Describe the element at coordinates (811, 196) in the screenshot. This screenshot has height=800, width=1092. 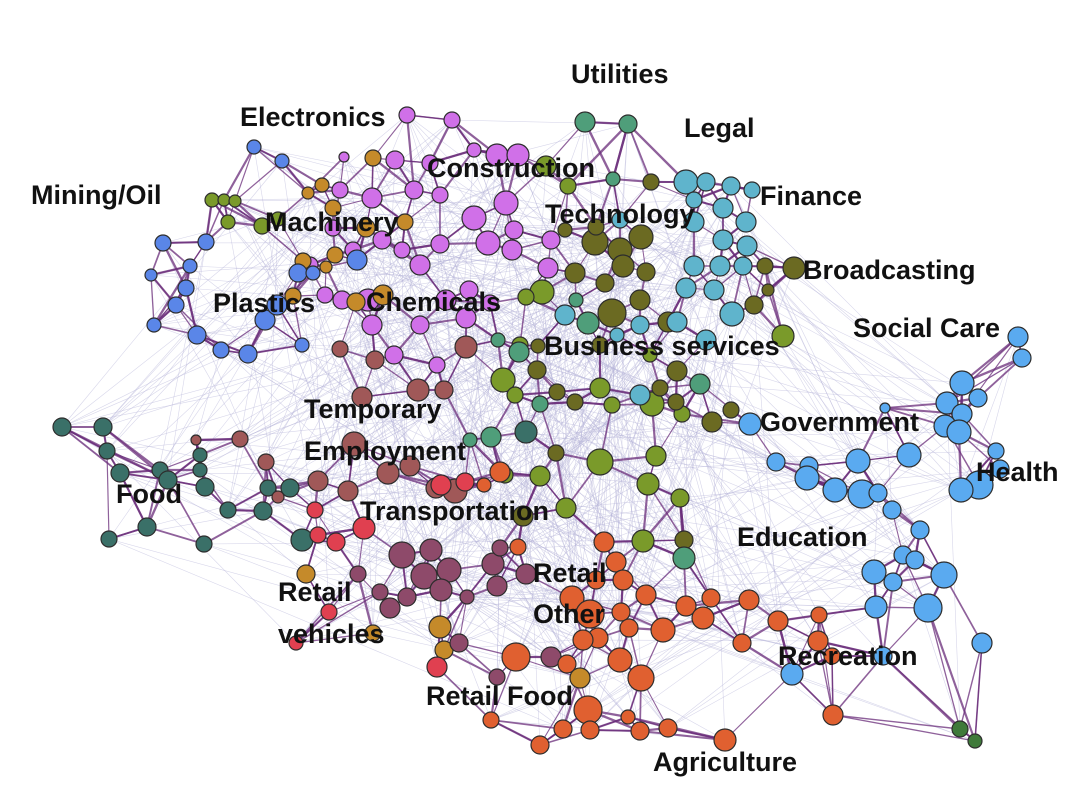
I see `label-finance: Finance` at that location.